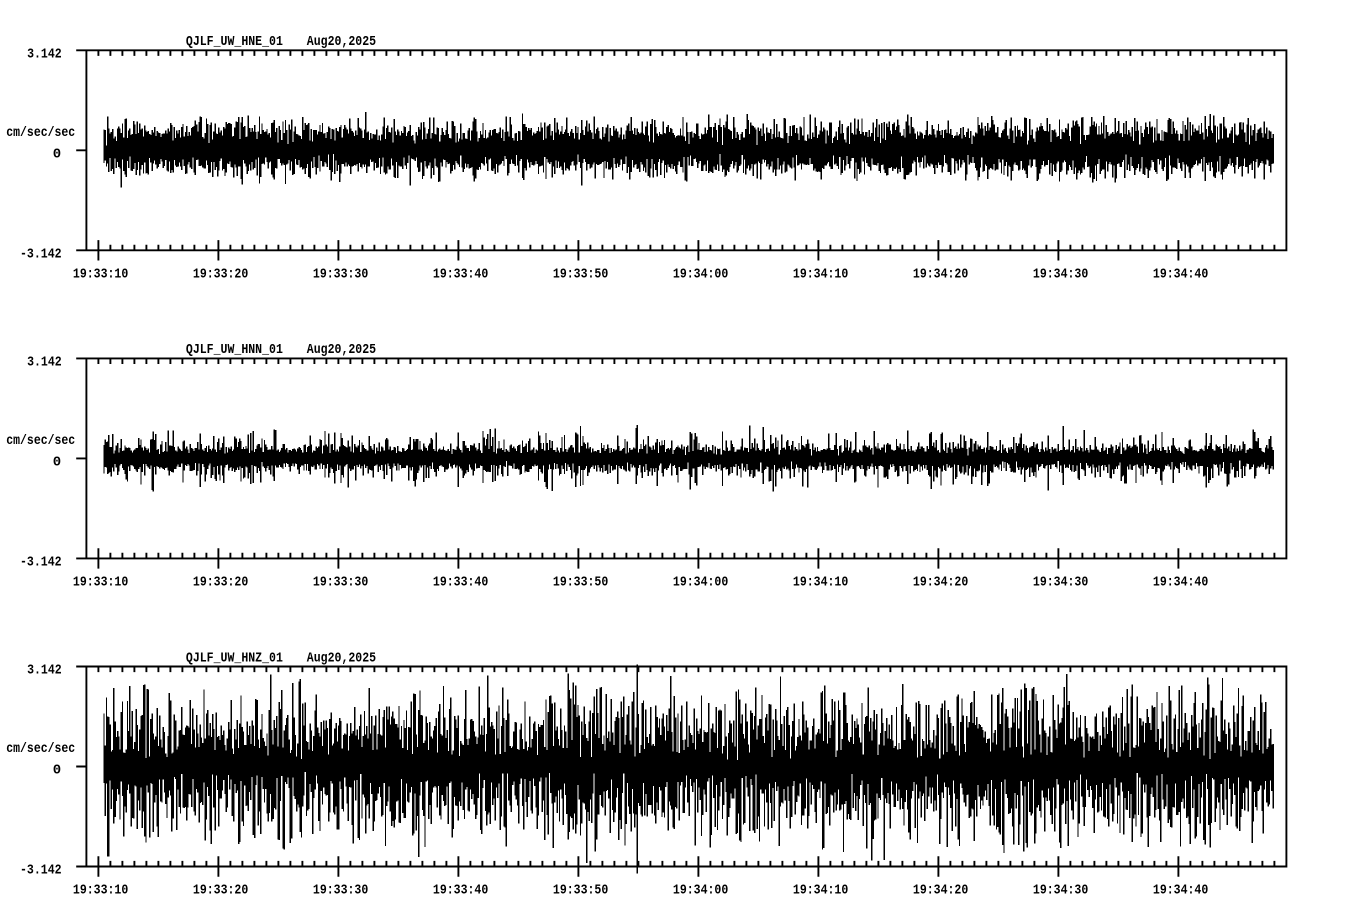 The width and height of the screenshot is (1358, 924). What do you see at coordinates (234, 658) in the screenshot?
I see `svg-text: QJLF_UW_HNZ_01` at bounding box center [234, 658].